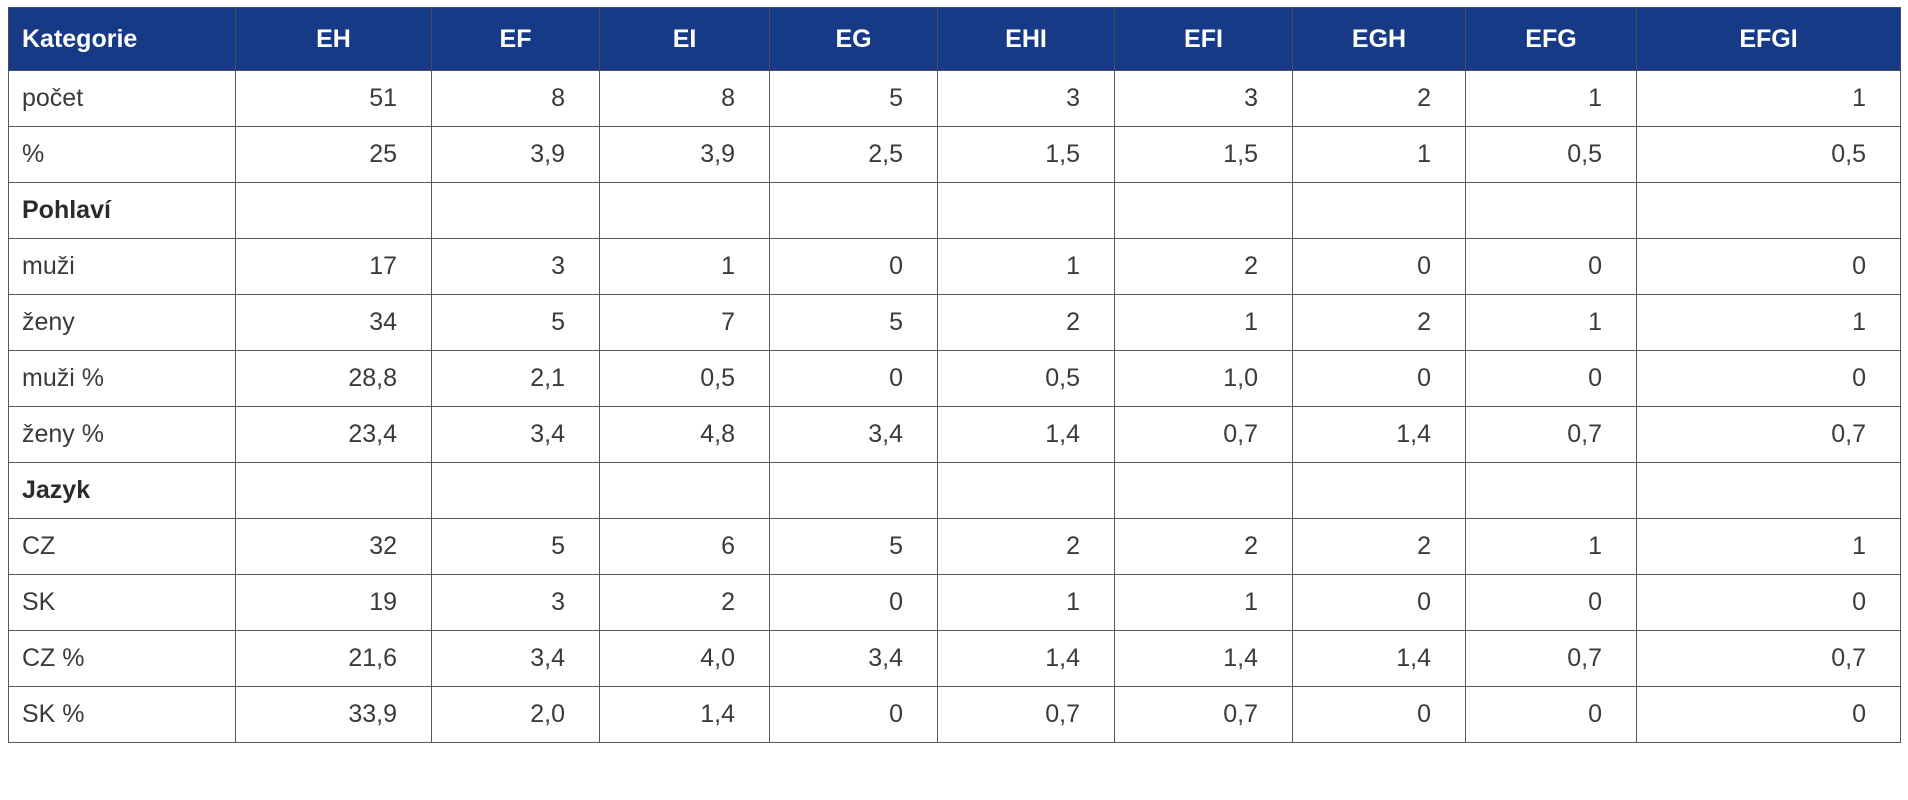 Image resolution: width=1908 pixels, height=800 pixels. I want to click on table-cell: 23,4, so click(333, 434).